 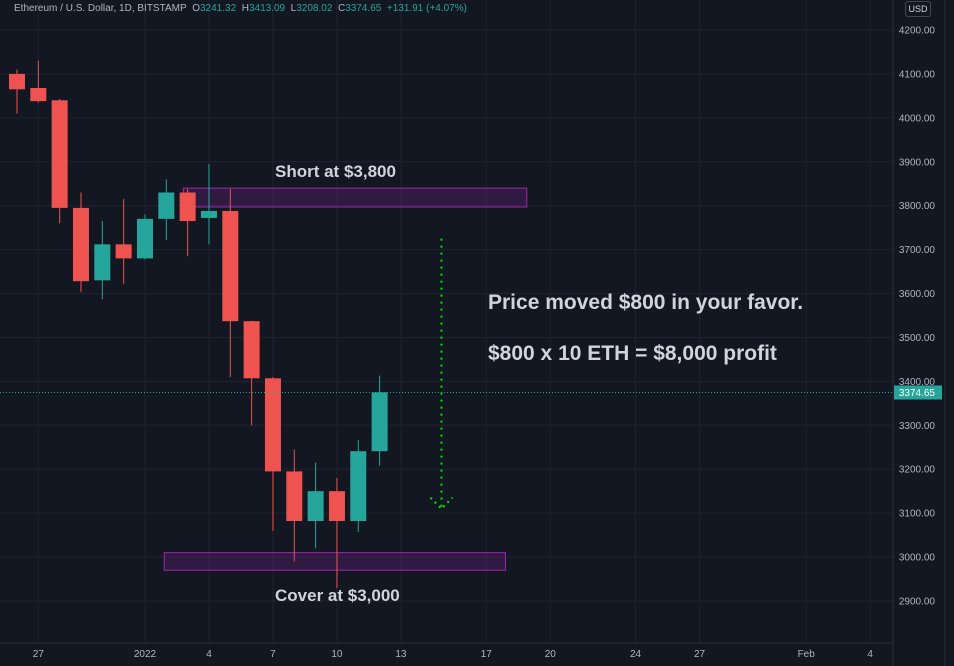 I want to click on price-tick-label: 4200.00, so click(x=917, y=31).